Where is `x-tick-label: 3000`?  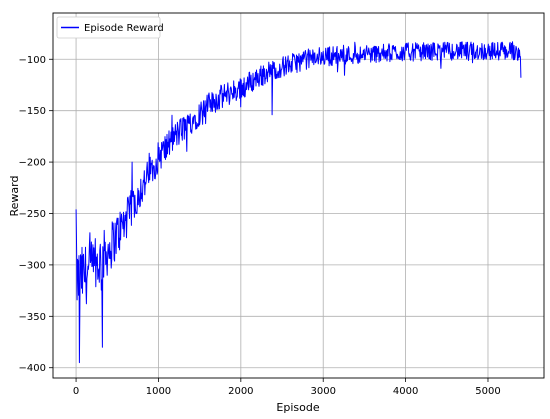
x-tick-label: 3000 is located at coordinates (322, 391).